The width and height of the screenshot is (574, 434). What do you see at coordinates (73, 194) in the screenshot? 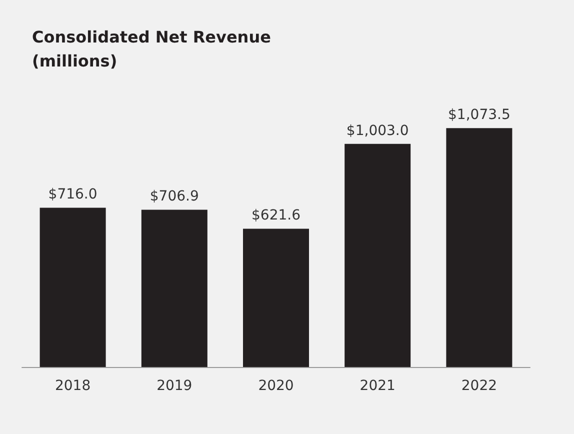
I see `data-label: $716.0` at bounding box center [73, 194].